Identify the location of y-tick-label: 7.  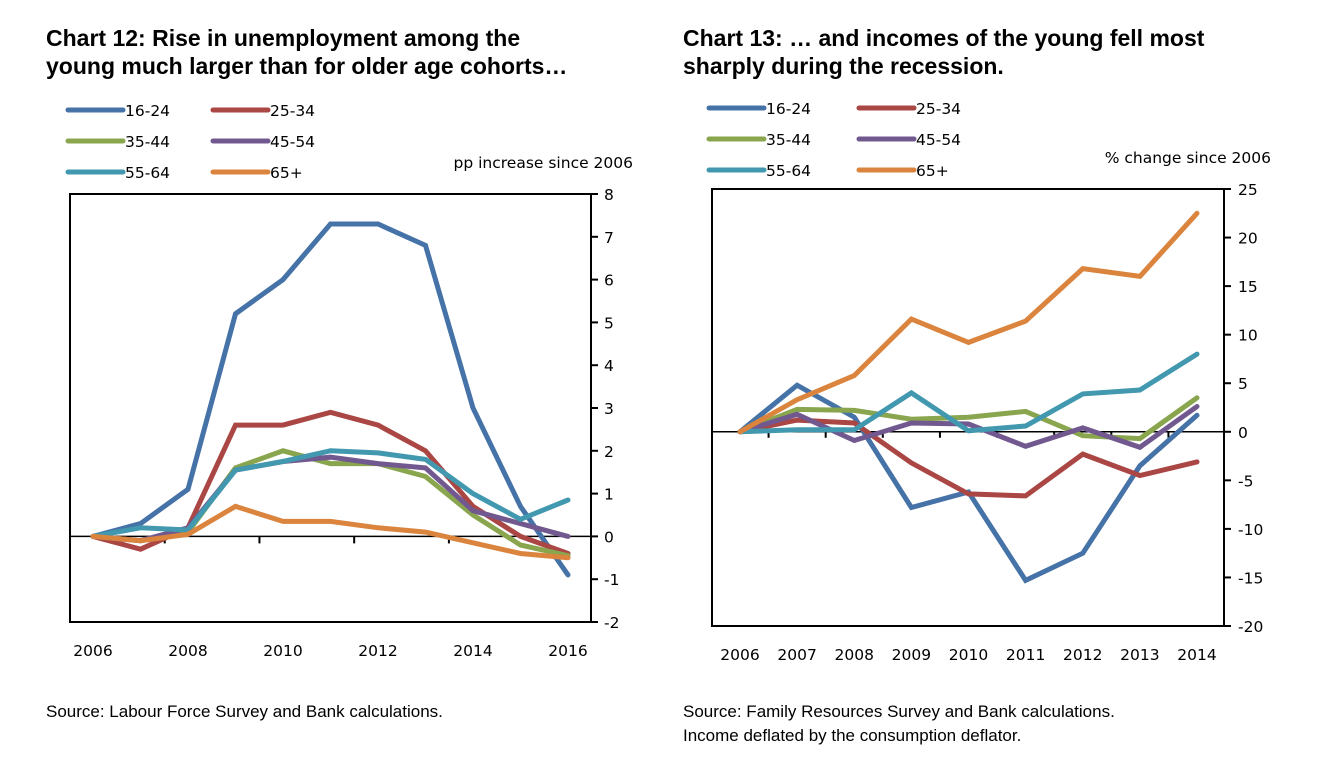
(609, 238).